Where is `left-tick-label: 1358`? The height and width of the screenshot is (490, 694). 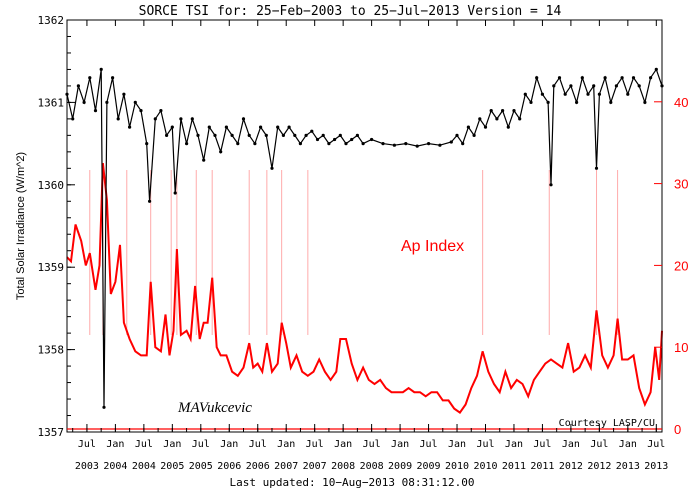 left-tick-label: 1358 is located at coordinates (51, 350).